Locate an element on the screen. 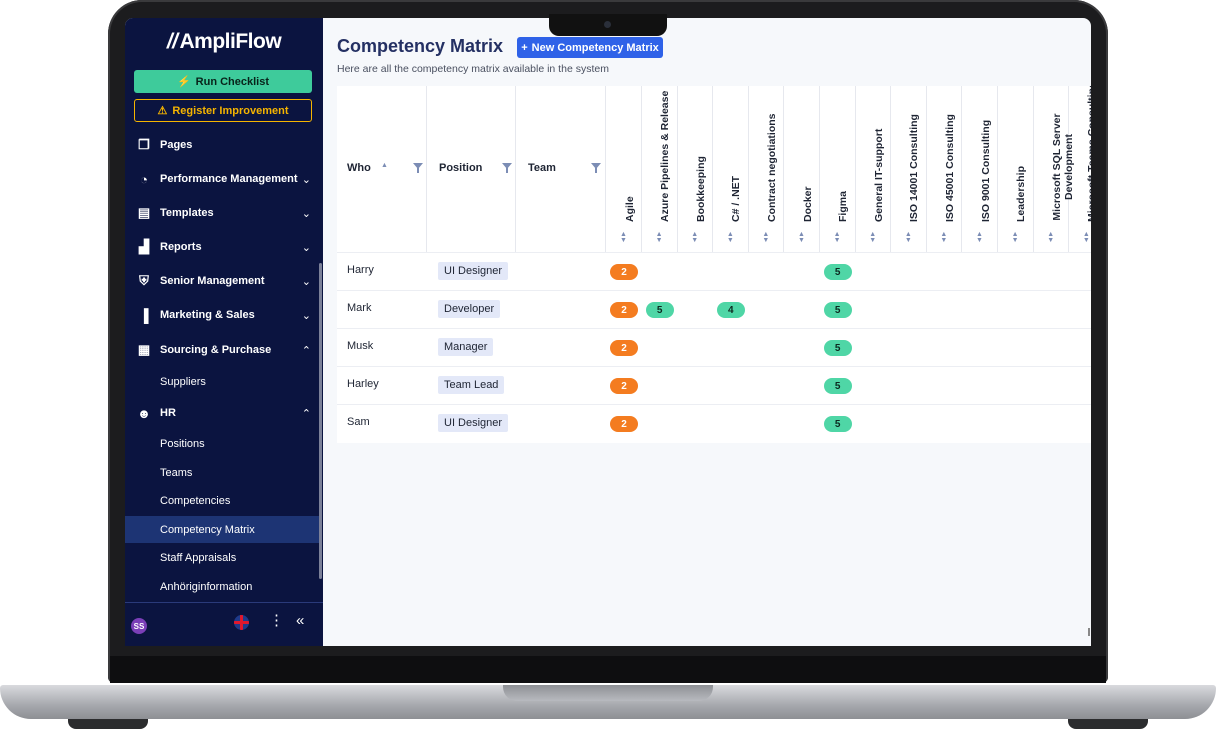  sidebar-item-pages: ❐ Pages is located at coordinates (224, 145).